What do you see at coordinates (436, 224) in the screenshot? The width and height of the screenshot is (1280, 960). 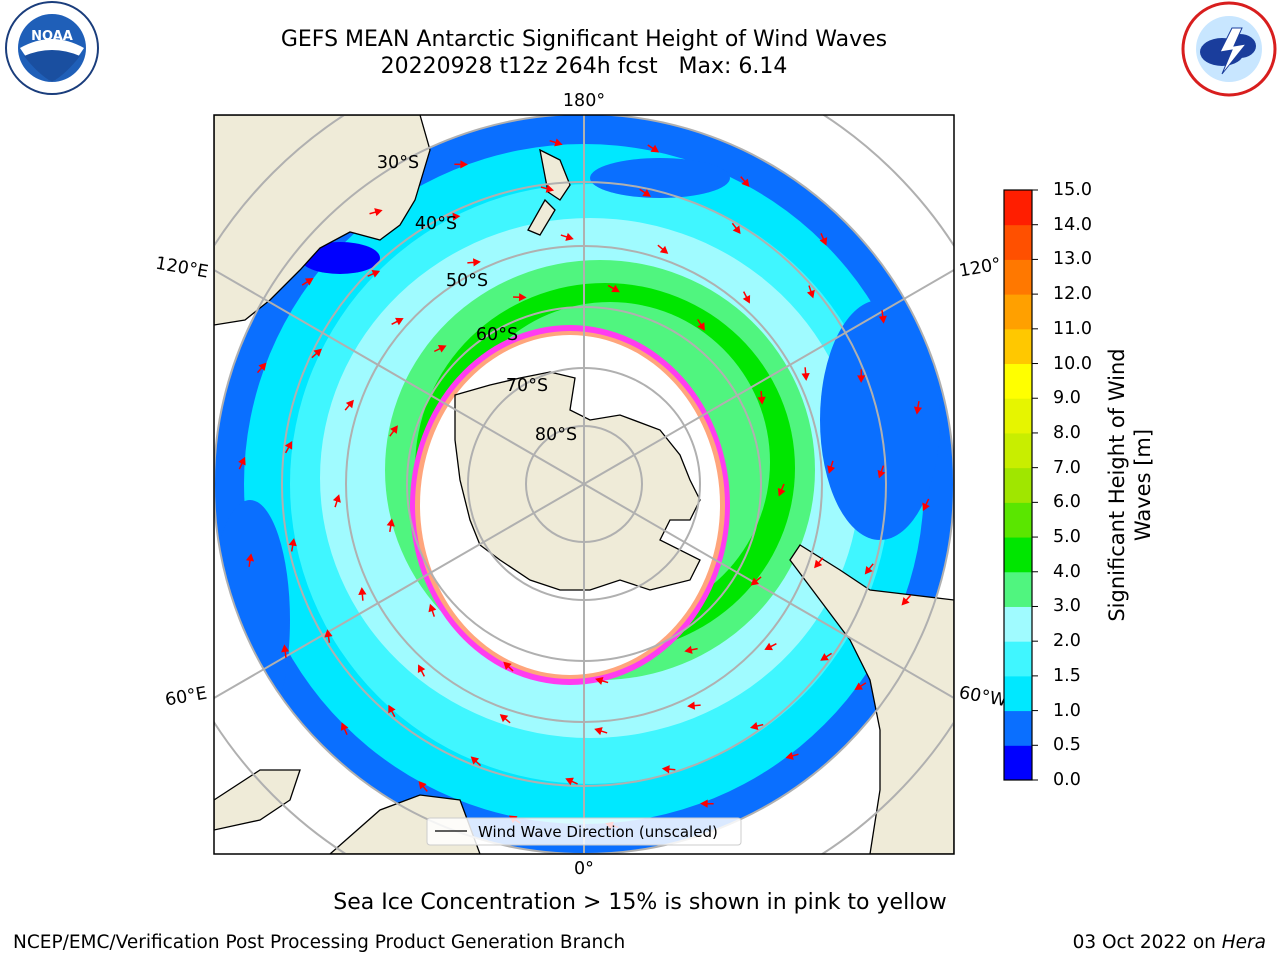 I see `lat-label-40s: 40°S` at bounding box center [436, 224].